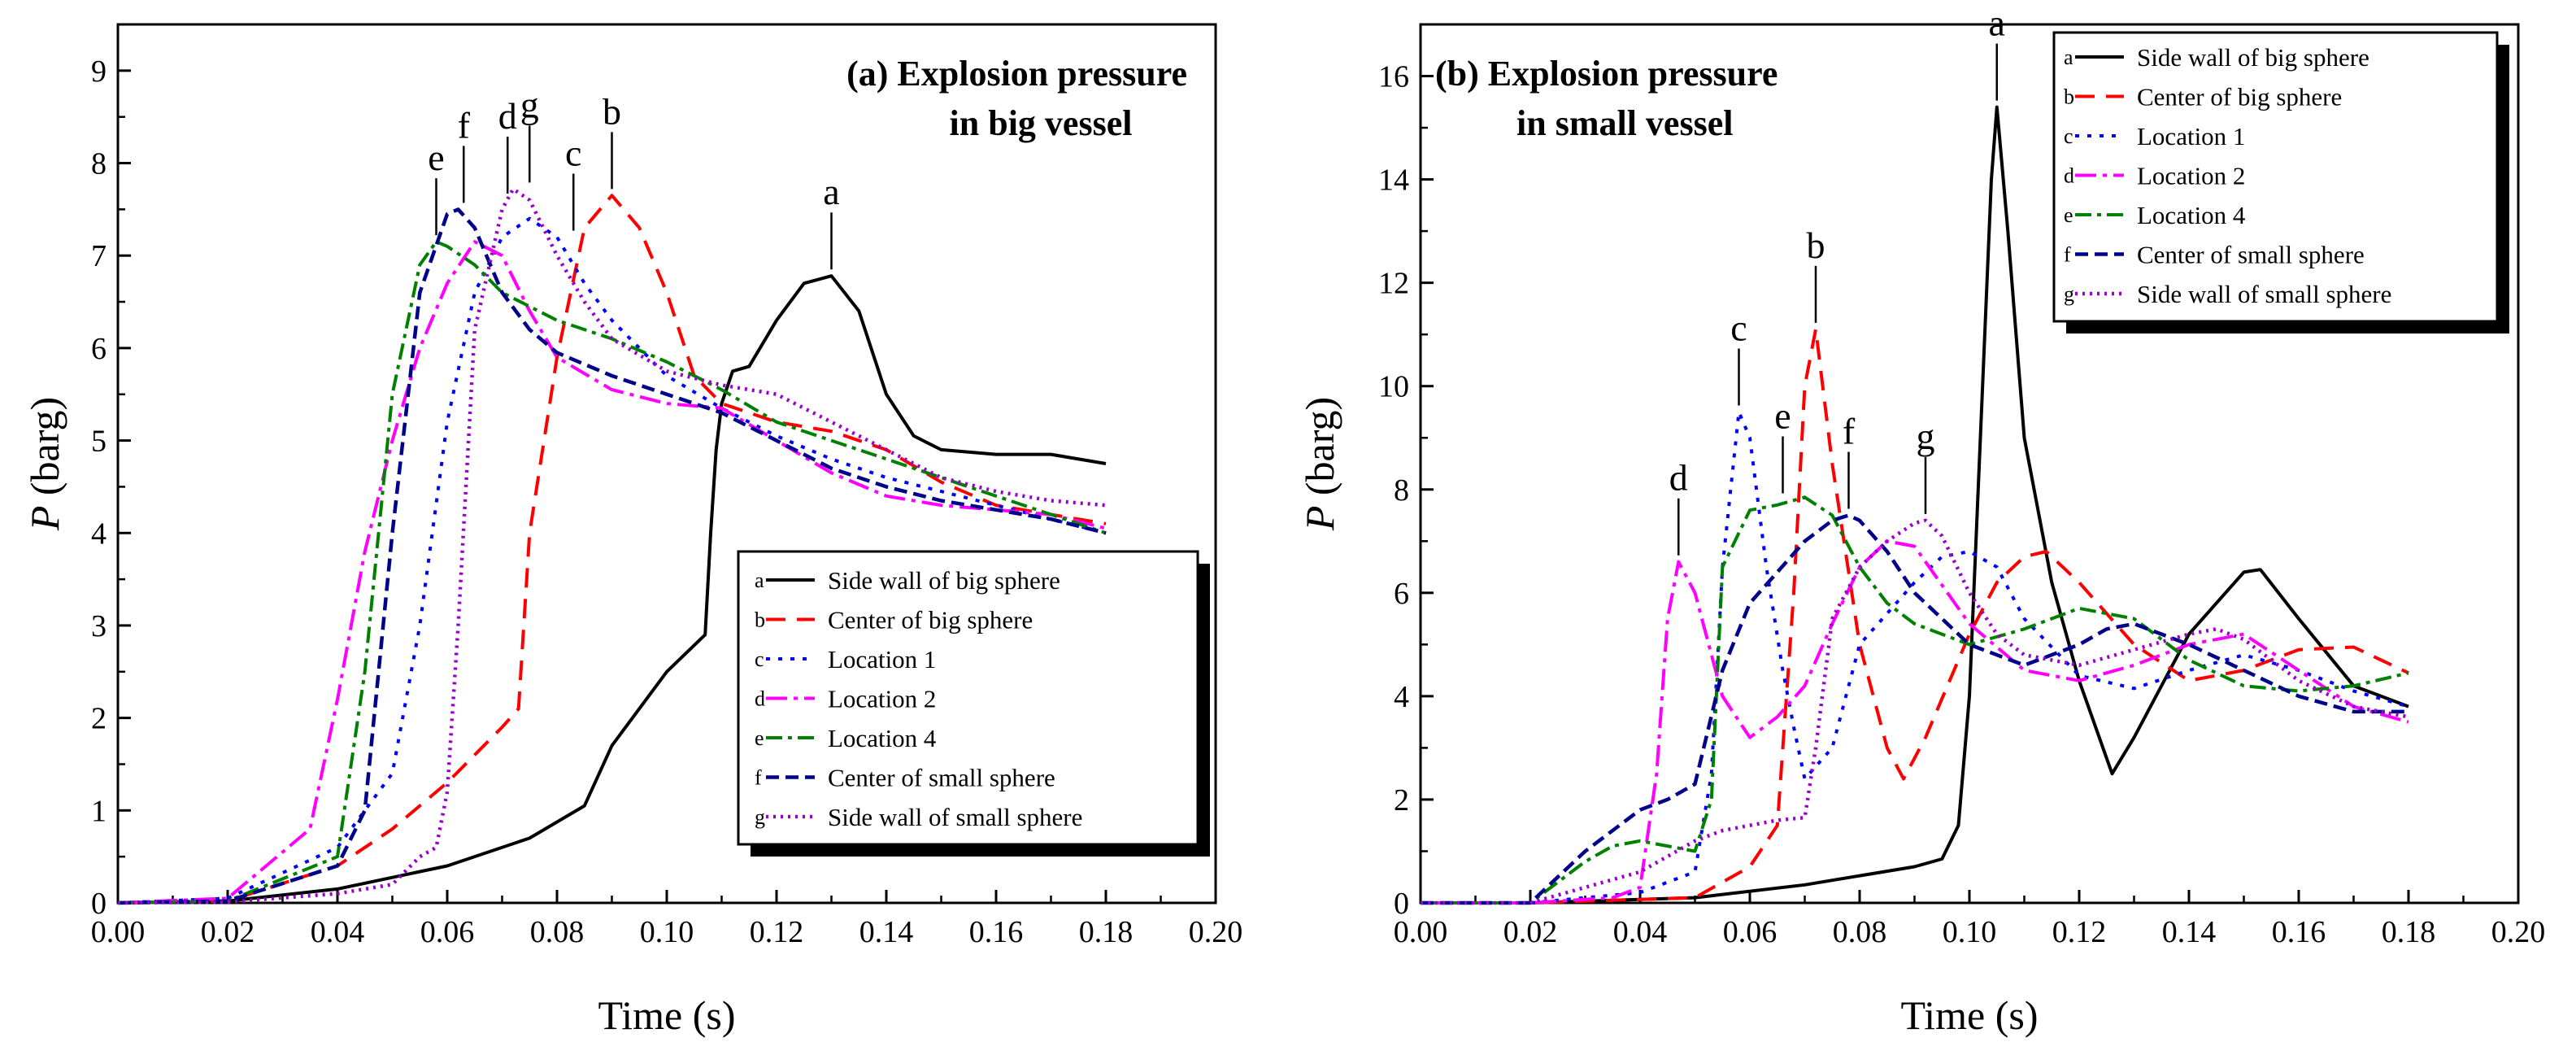  I want to click on series-line-g, so click(1915, 711).